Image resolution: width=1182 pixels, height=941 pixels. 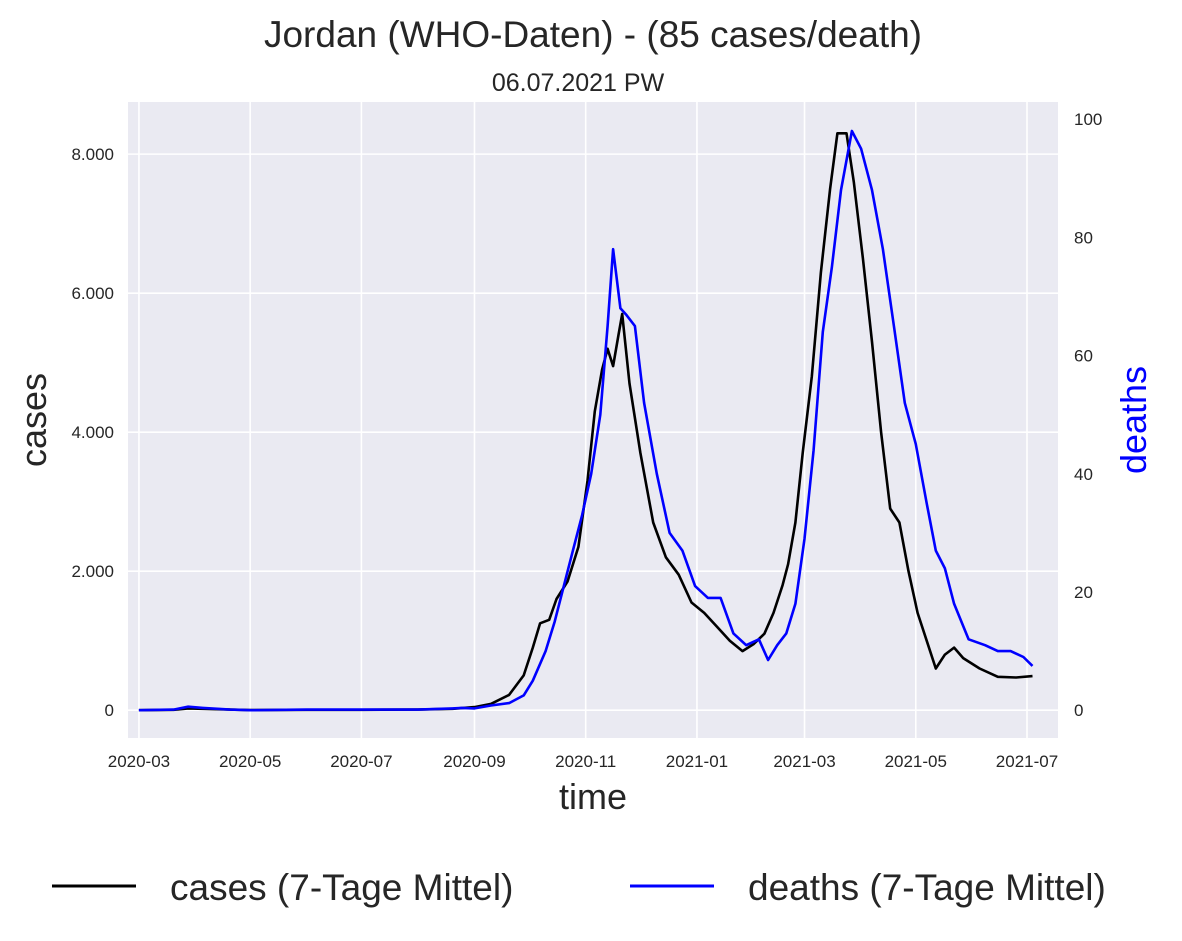 I want to click on left-y-tick-label: 4.000, so click(x=92, y=432).